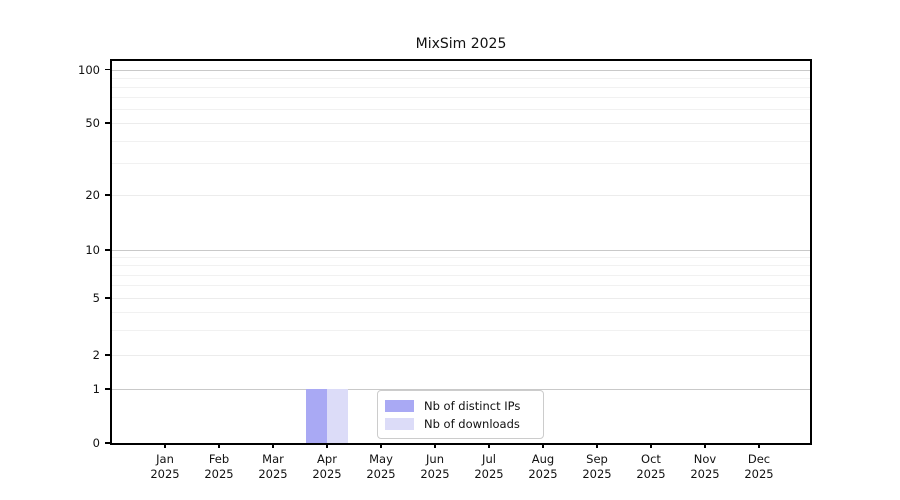 The width and height of the screenshot is (900, 500). What do you see at coordinates (489, 466) in the screenshot?
I see `x-tick-label-jul: Jul 2025` at bounding box center [489, 466].